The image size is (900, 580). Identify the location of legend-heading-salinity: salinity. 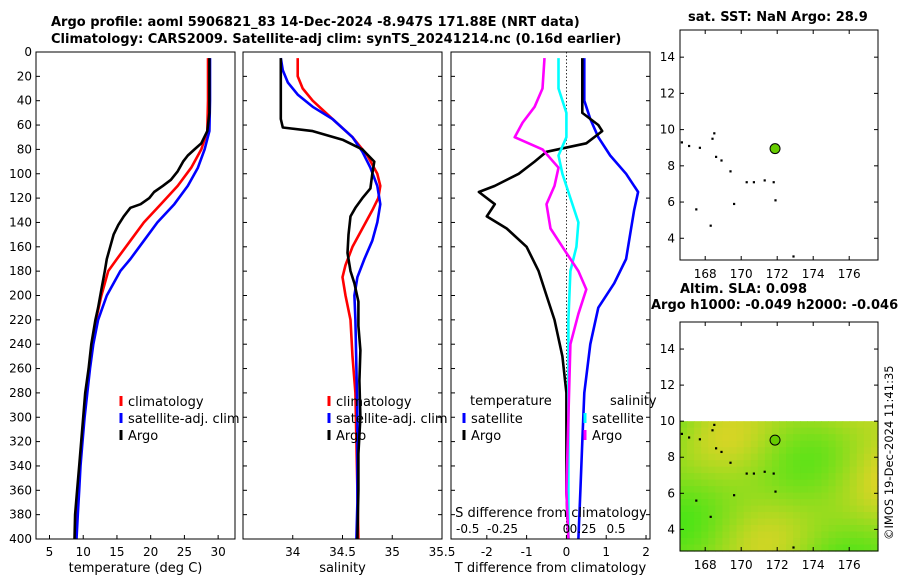
(633, 401).